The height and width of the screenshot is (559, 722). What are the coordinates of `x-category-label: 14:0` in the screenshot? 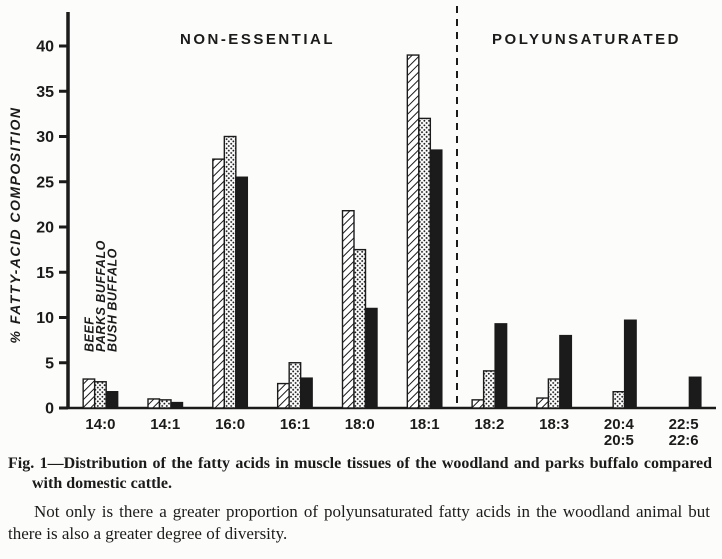 It's located at (100, 424).